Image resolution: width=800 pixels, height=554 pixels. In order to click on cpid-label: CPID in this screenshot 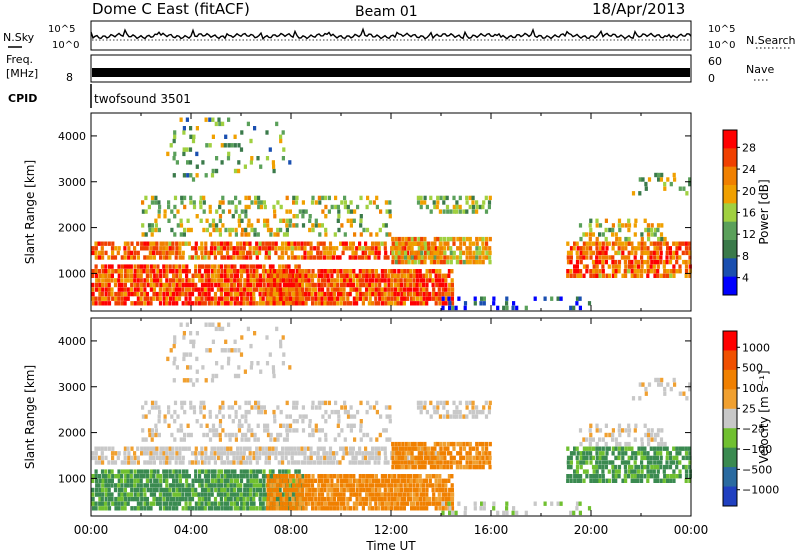, I will do `click(22, 98)`.